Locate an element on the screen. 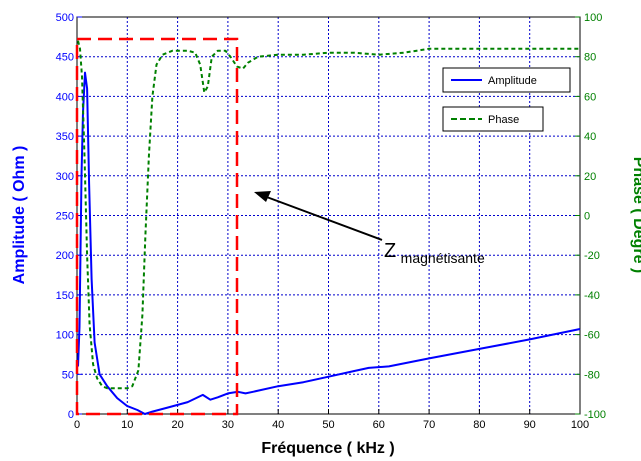 The height and width of the screenshot is (461, 641). x-tick-label: 60 is located at coordinates (379, 425).